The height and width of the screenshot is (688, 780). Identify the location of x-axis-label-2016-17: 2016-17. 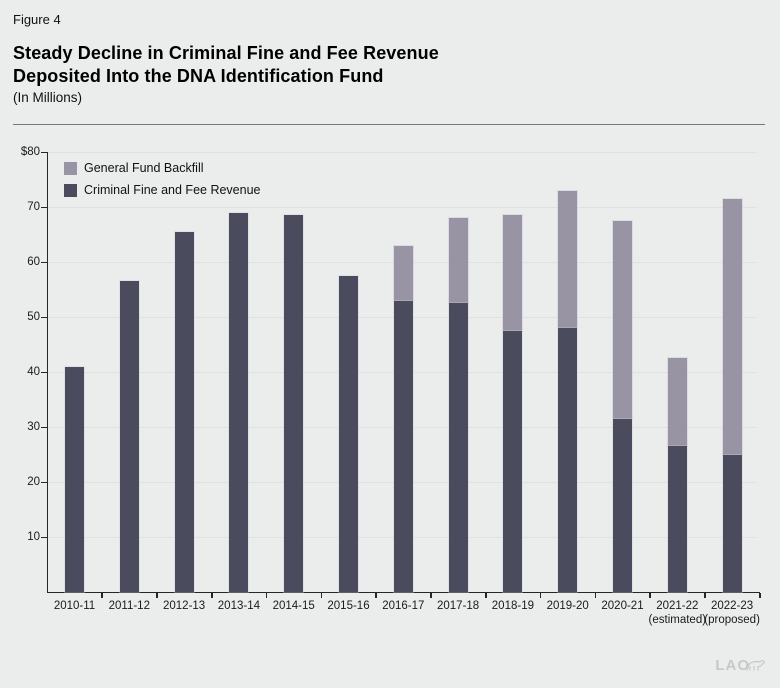
(403, 606).